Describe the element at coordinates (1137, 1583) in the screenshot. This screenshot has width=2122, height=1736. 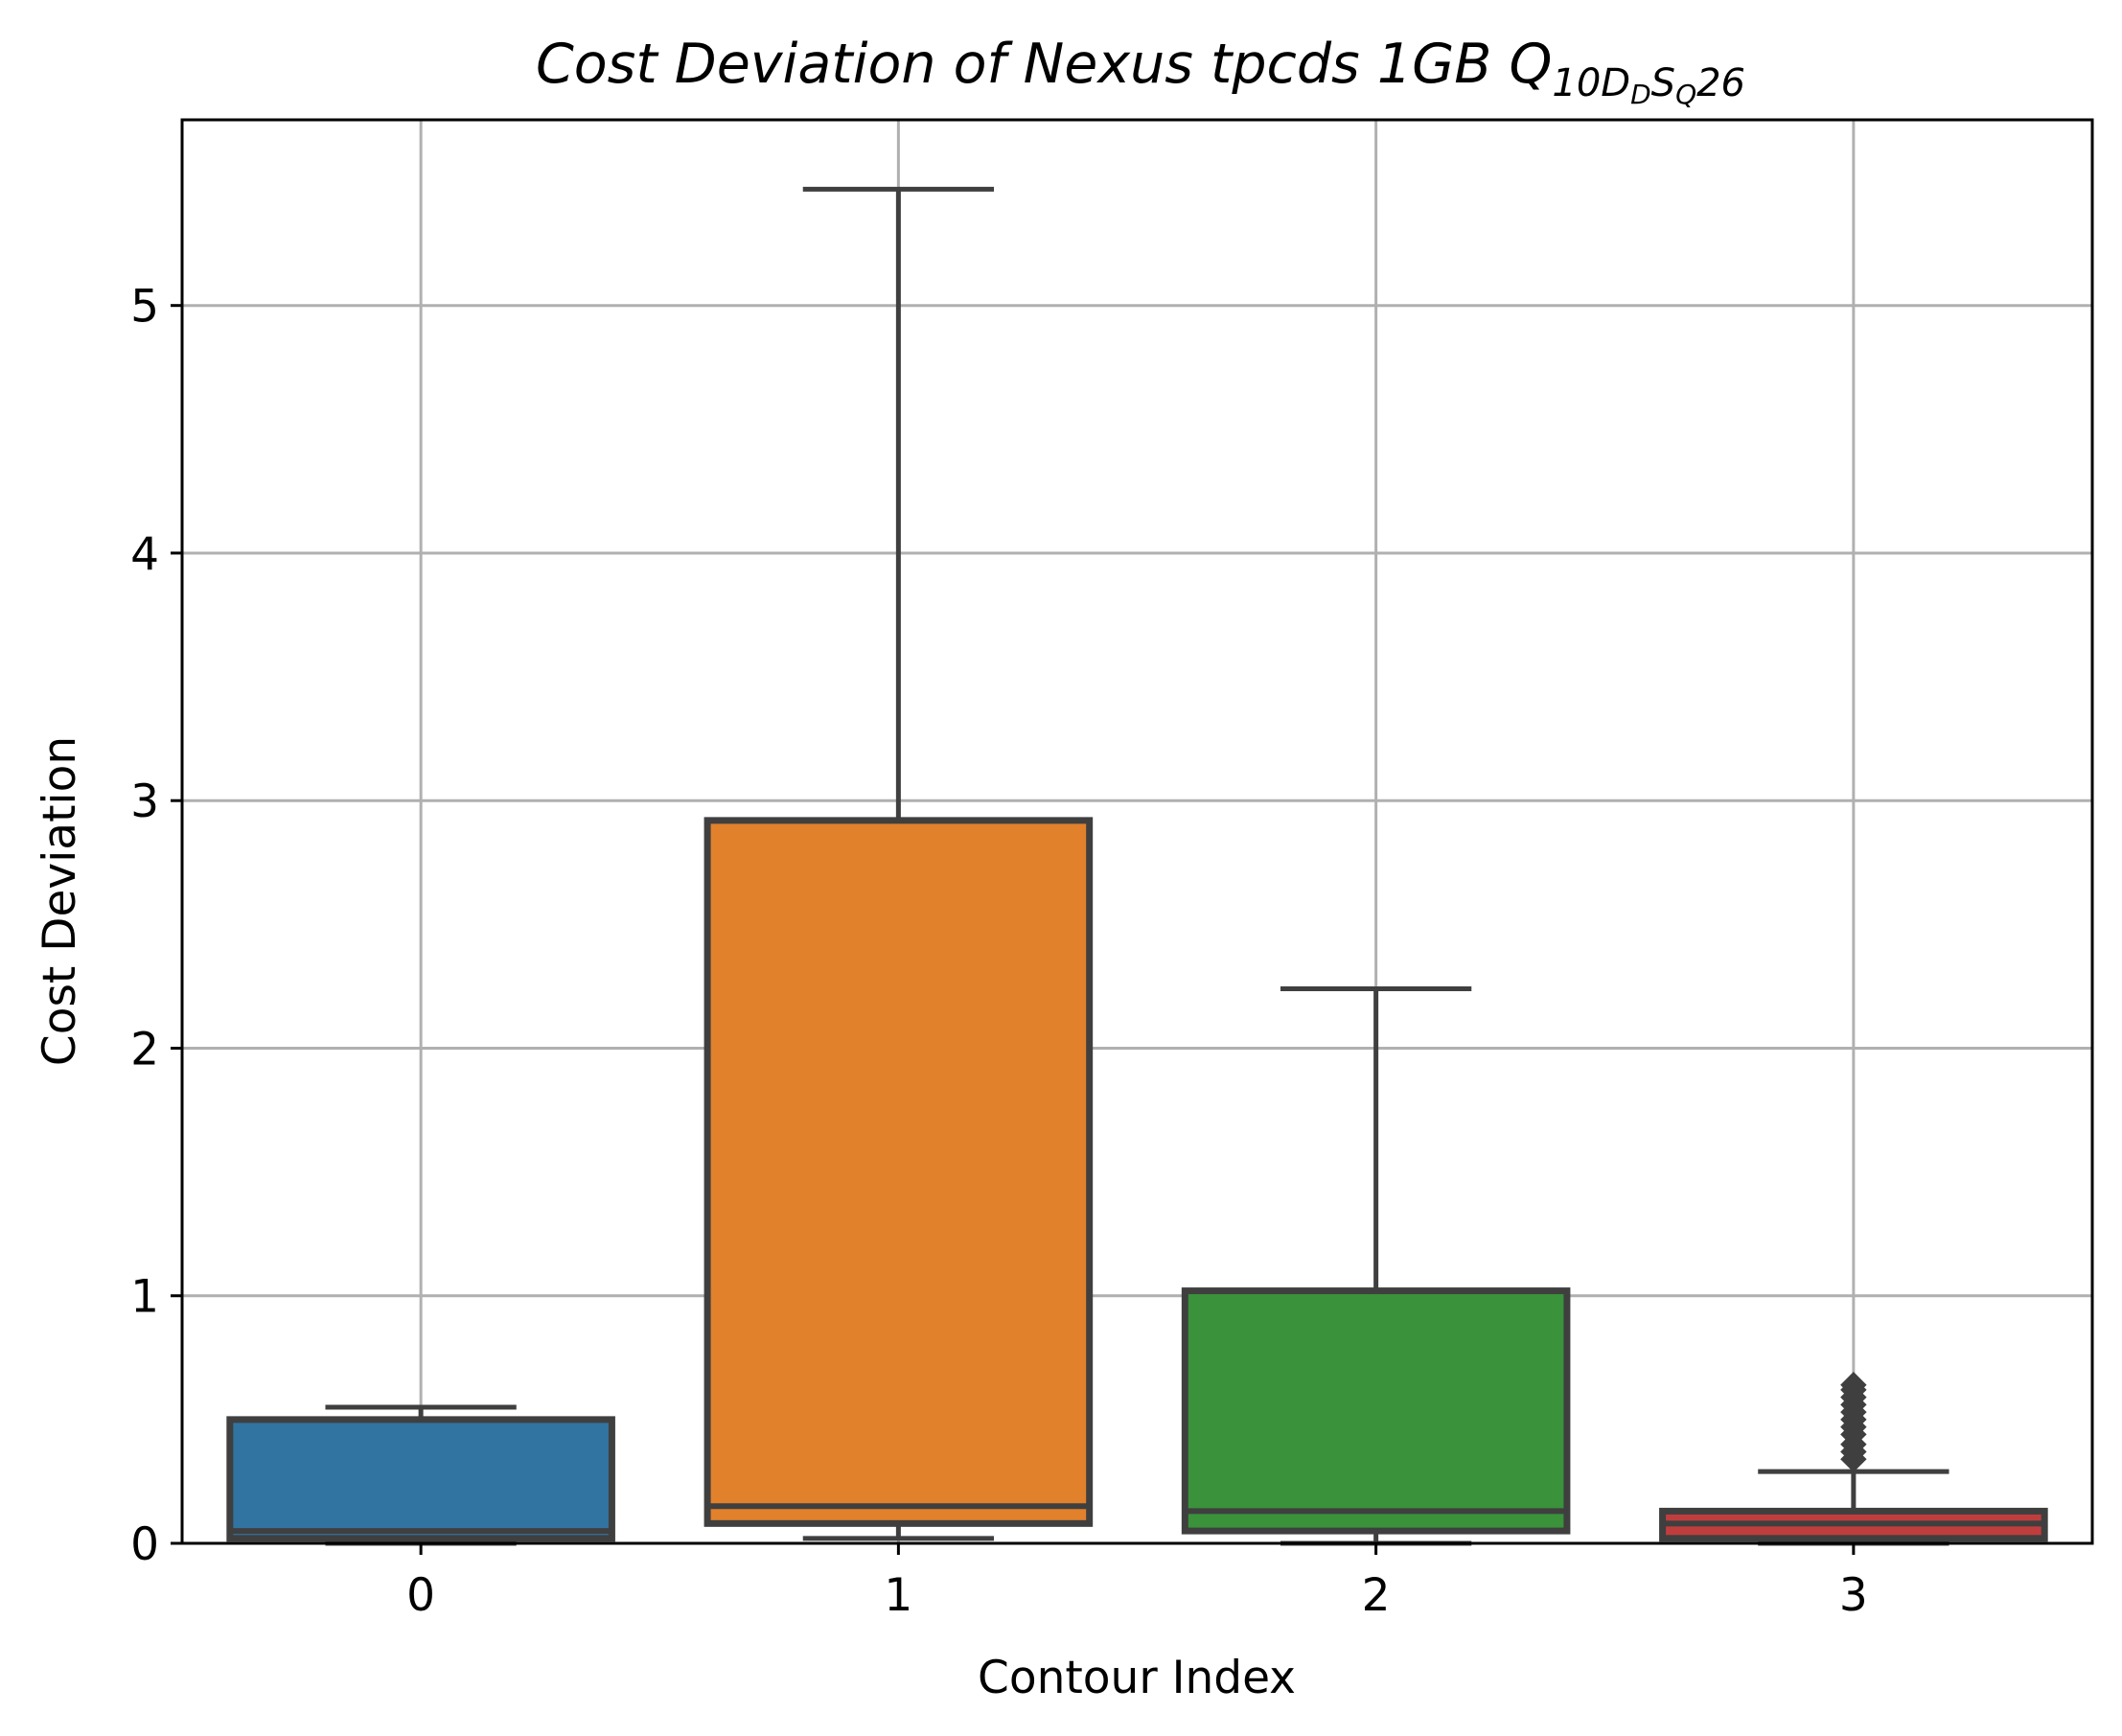
I see `x-axis-ticks: 0 1 2 3` at that location.